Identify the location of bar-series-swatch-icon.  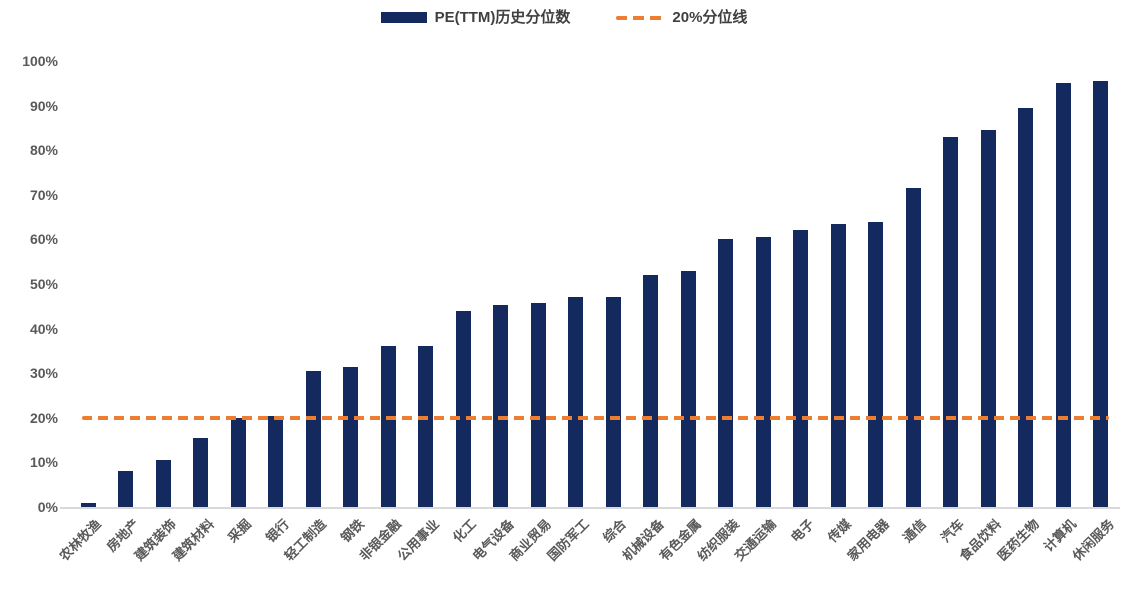
(403, 17).